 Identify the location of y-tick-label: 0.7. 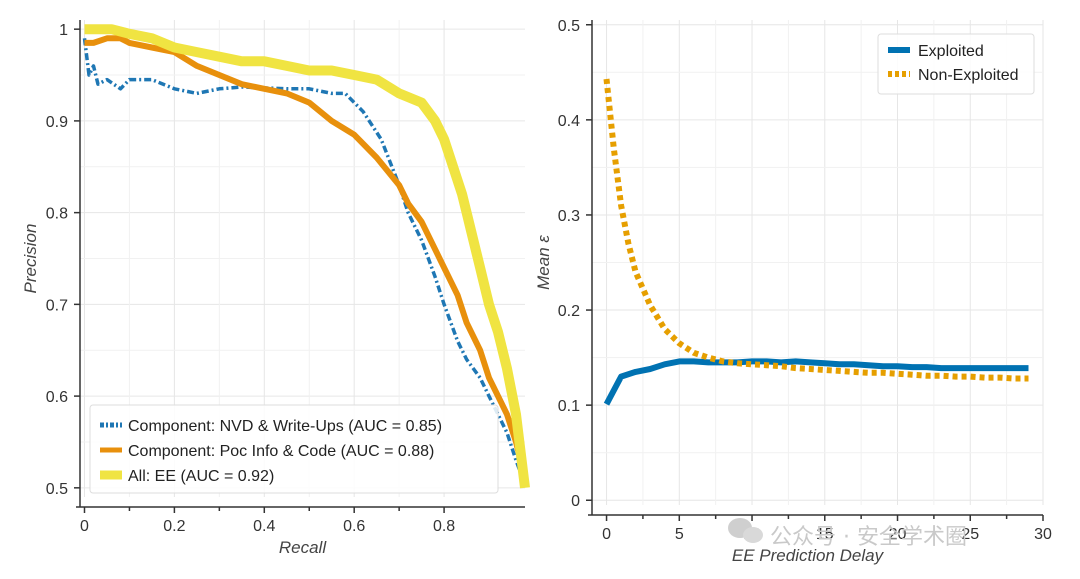
(57, 305).